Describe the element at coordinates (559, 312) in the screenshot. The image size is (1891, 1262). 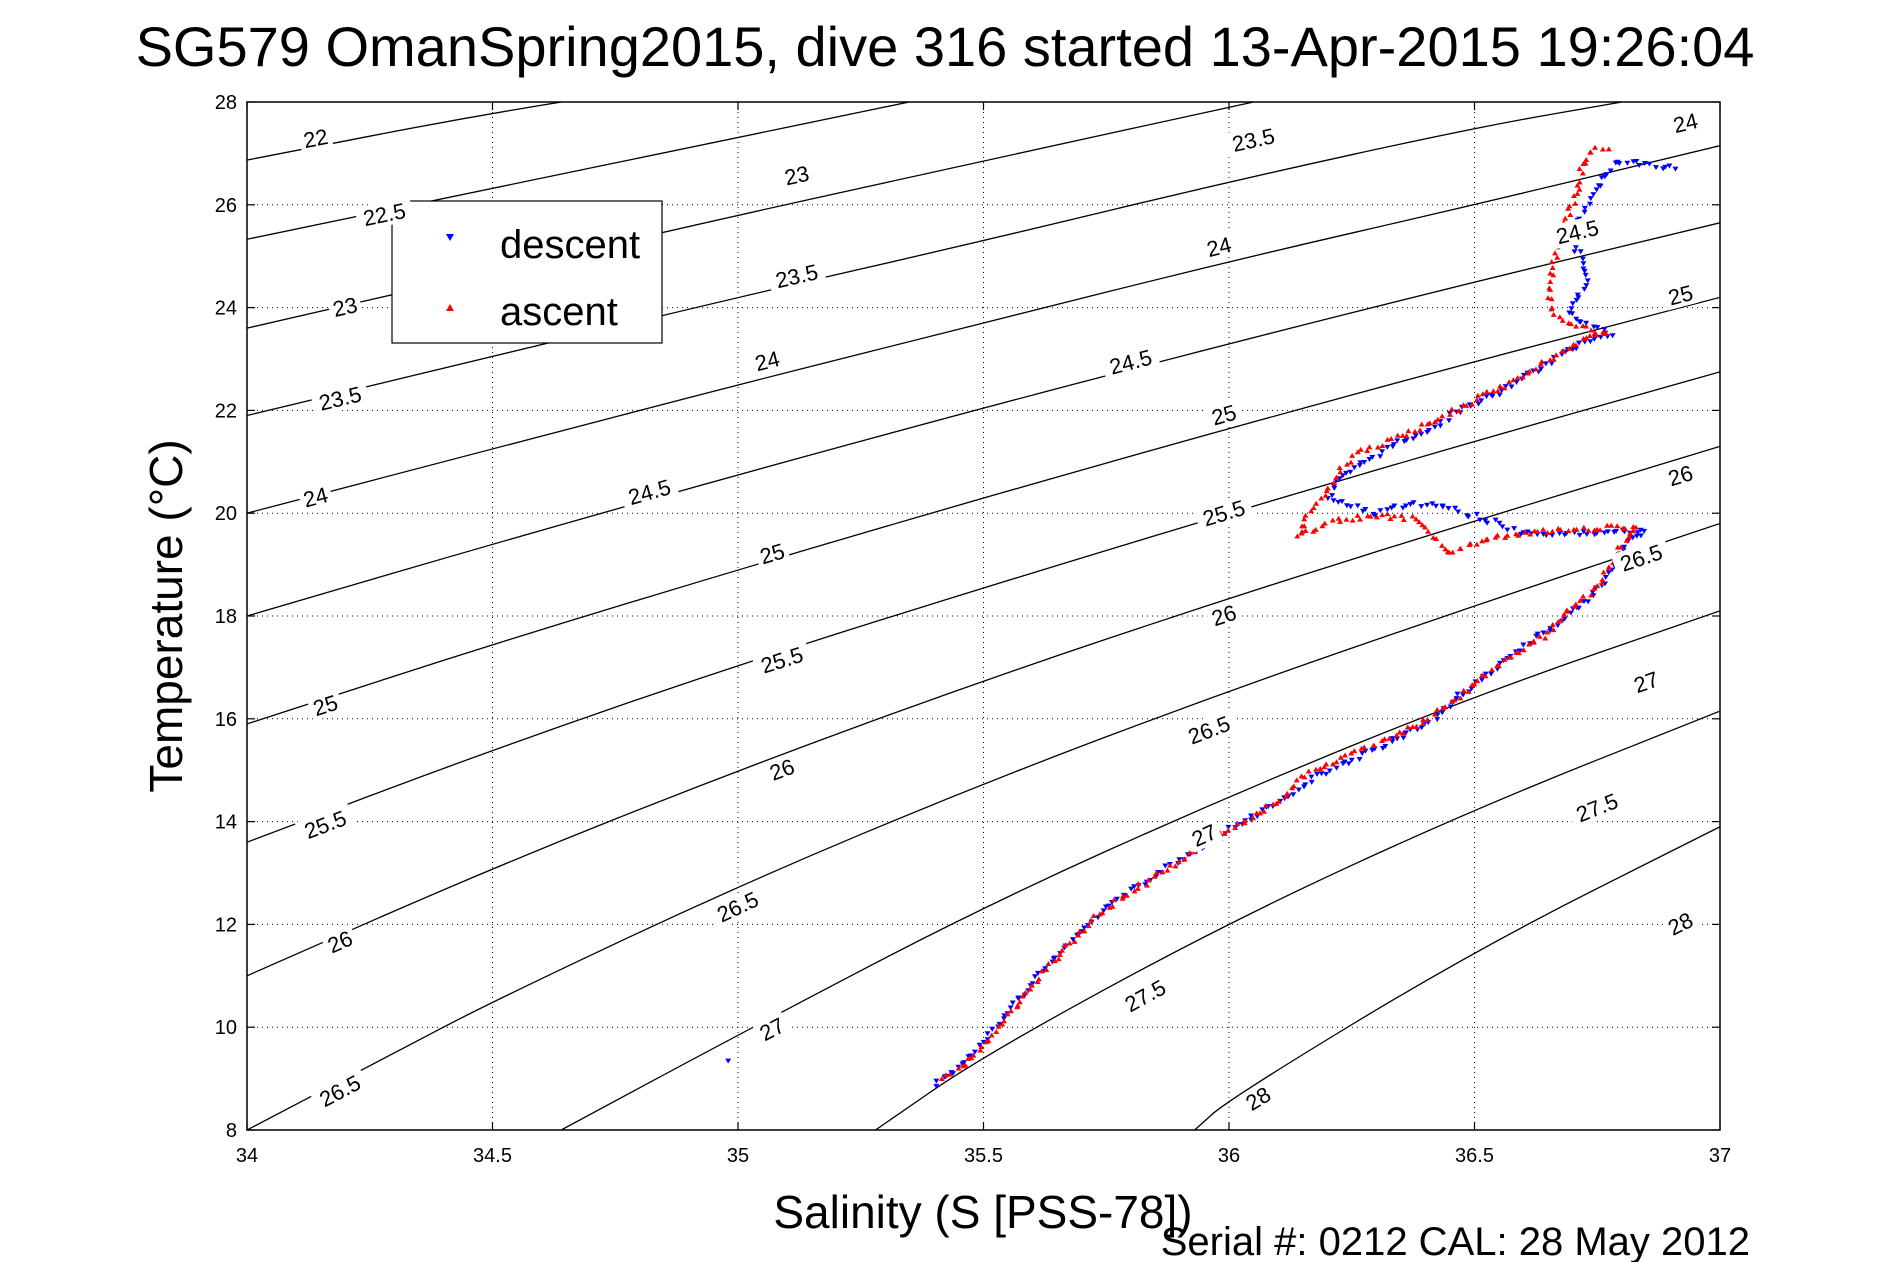
I see `legend-ascent-label: ascent` at that location.